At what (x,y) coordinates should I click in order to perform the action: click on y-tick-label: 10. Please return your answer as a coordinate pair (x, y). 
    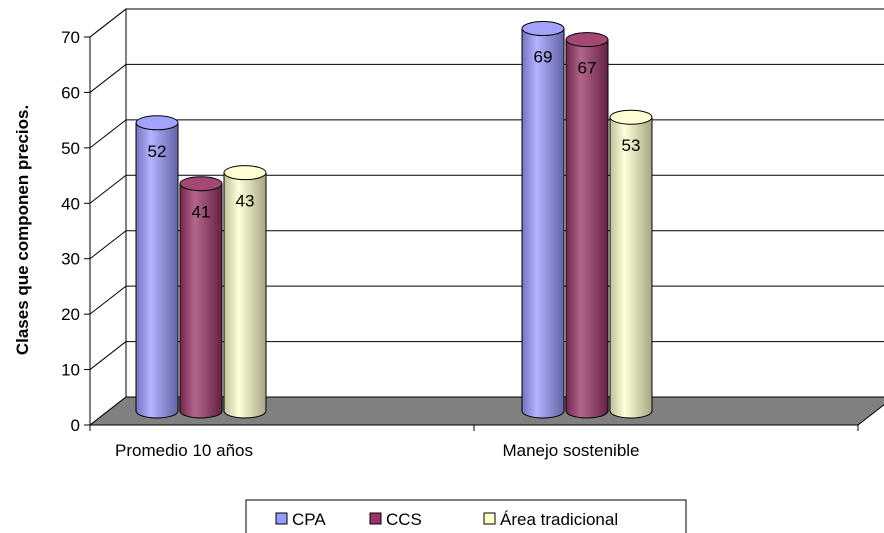
    Looking at the image, I should click on (70, 370).